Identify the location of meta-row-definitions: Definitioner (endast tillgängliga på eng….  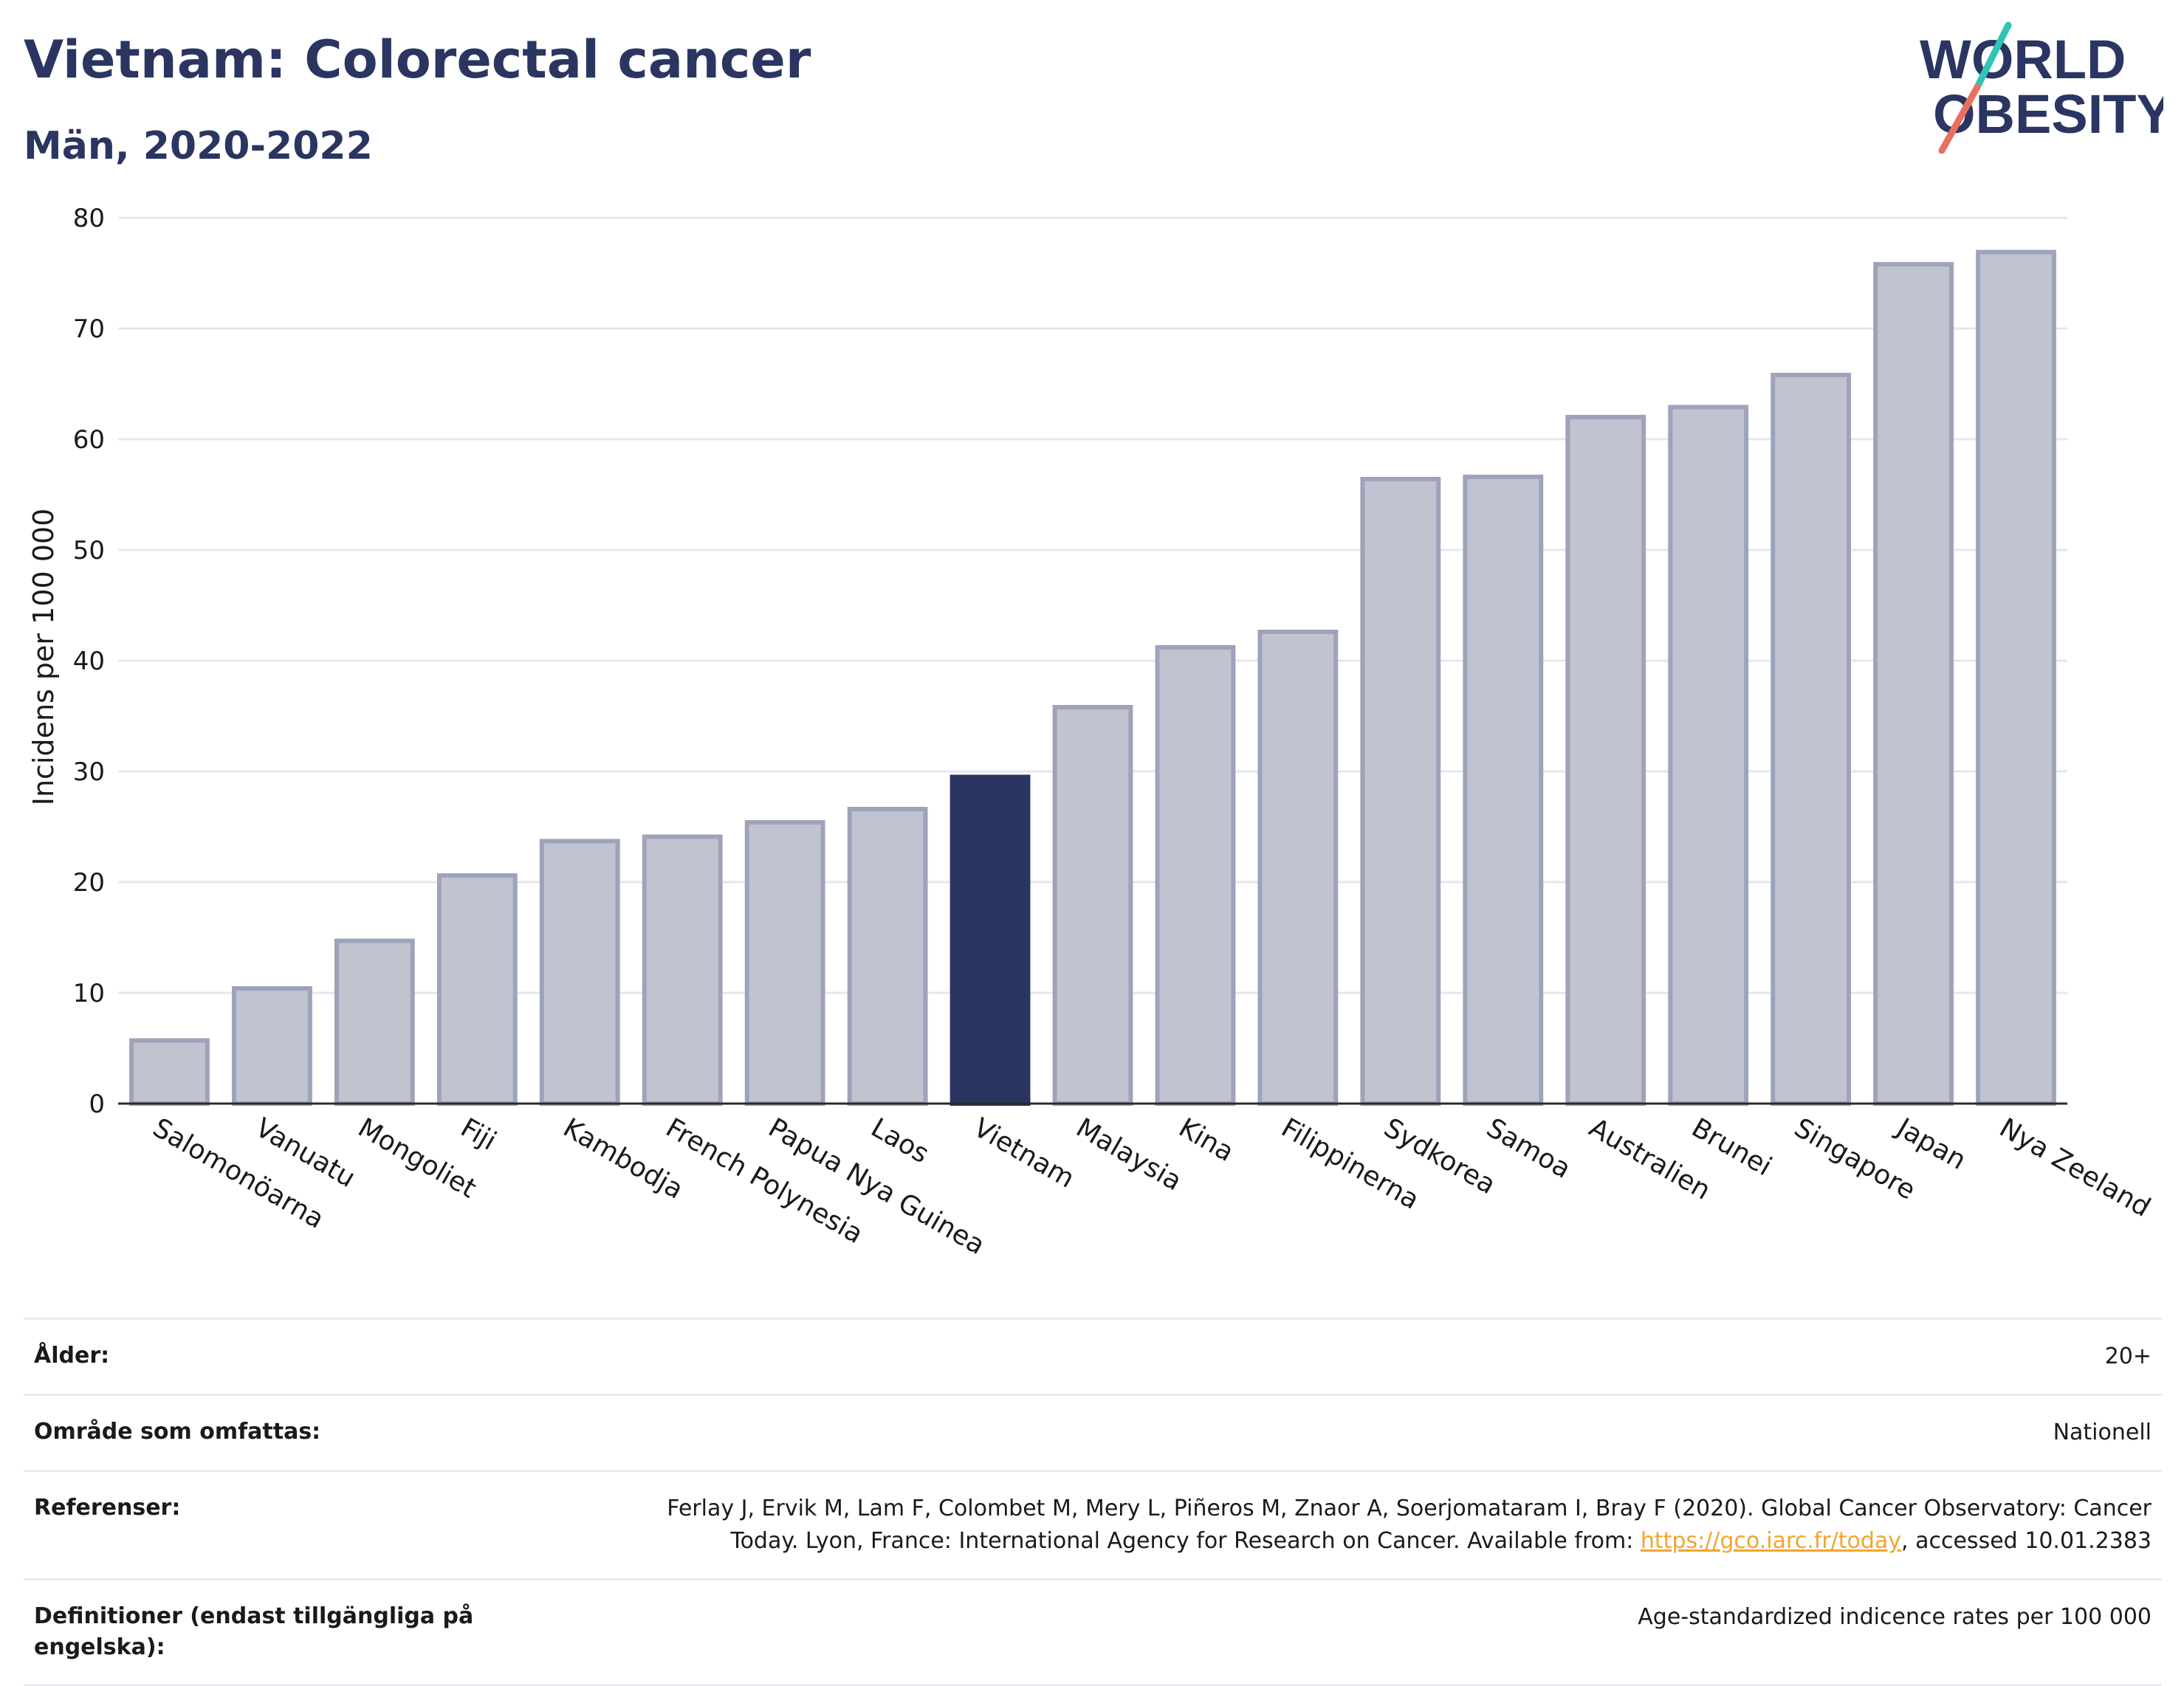
(1093, 1633).